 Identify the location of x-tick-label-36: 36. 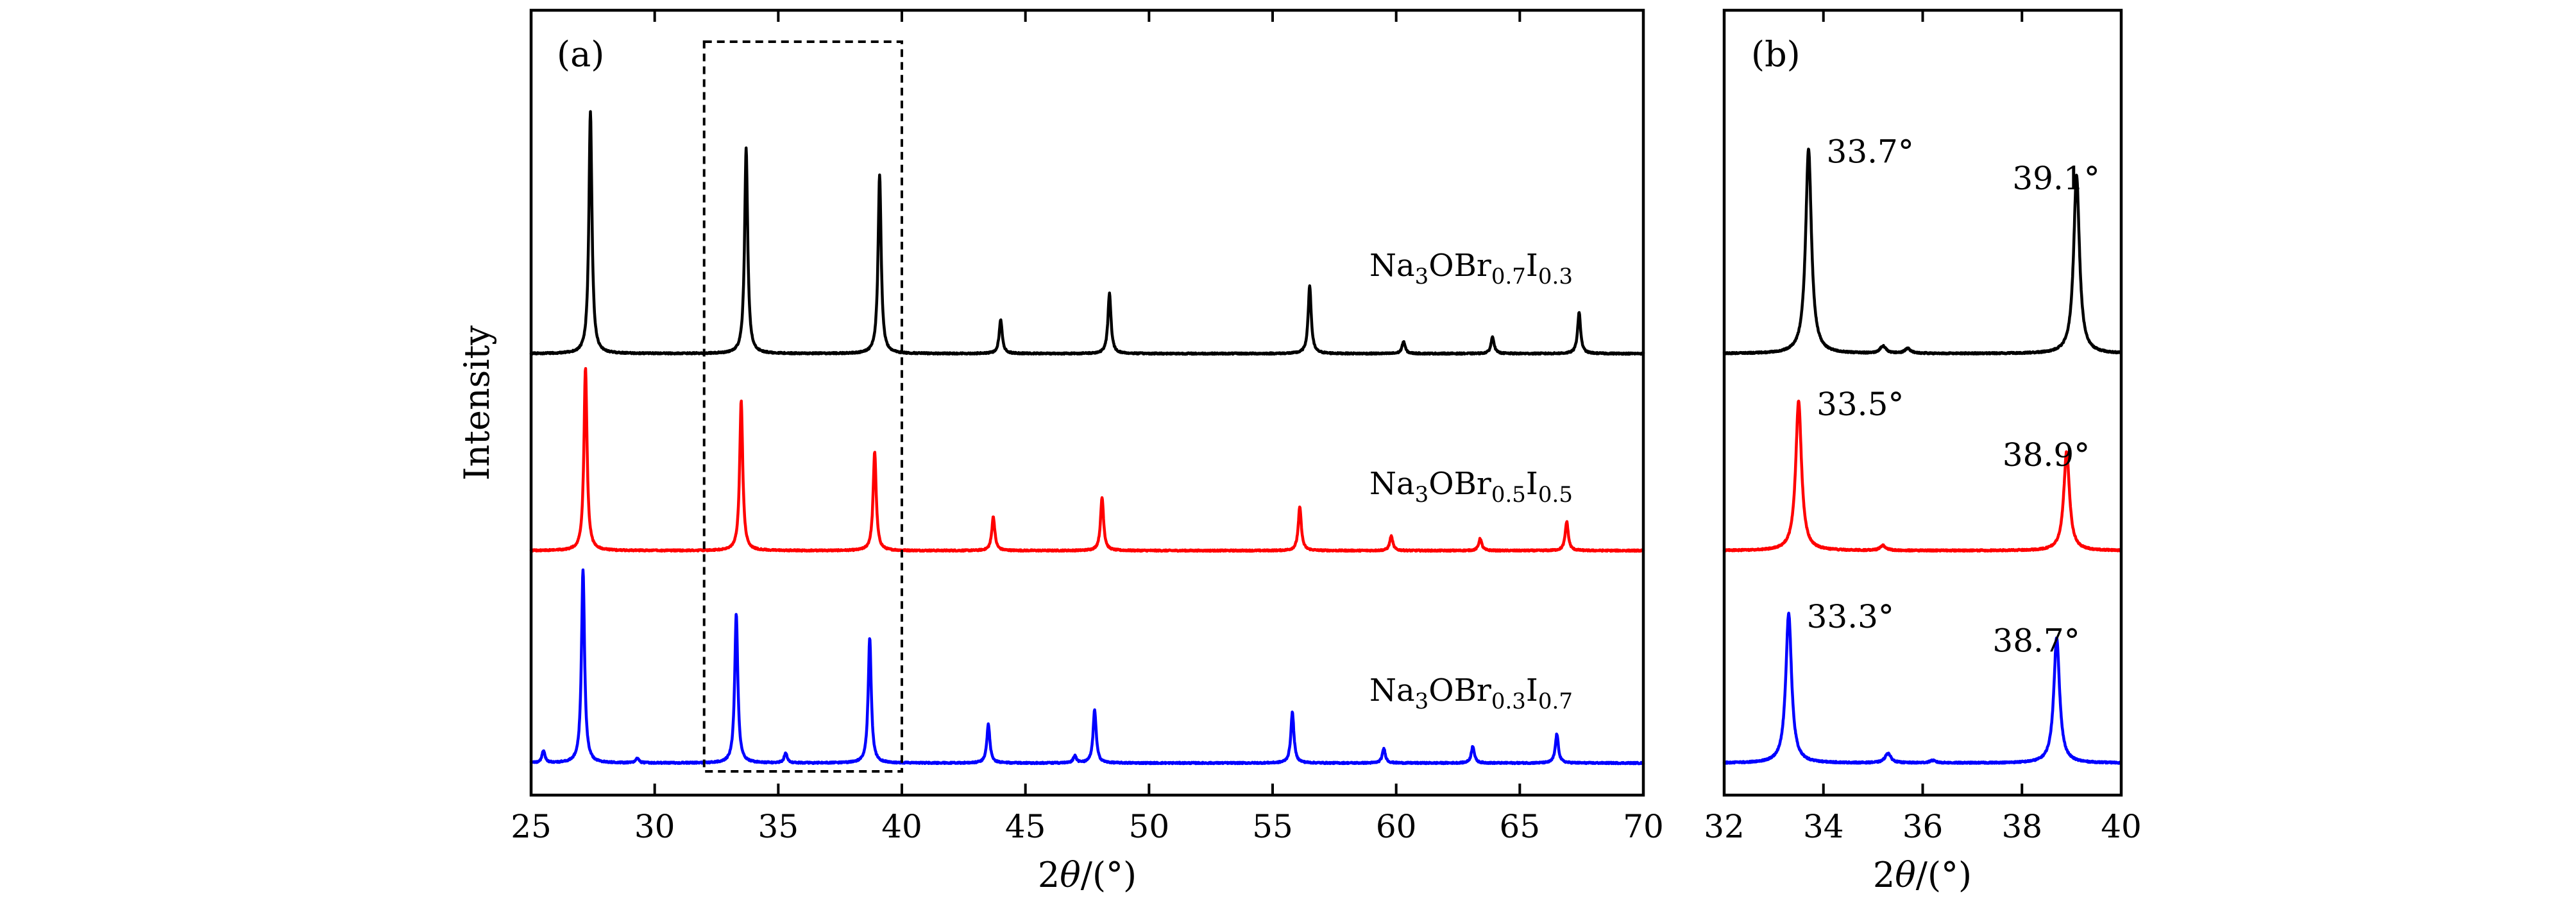
(1923, 826).